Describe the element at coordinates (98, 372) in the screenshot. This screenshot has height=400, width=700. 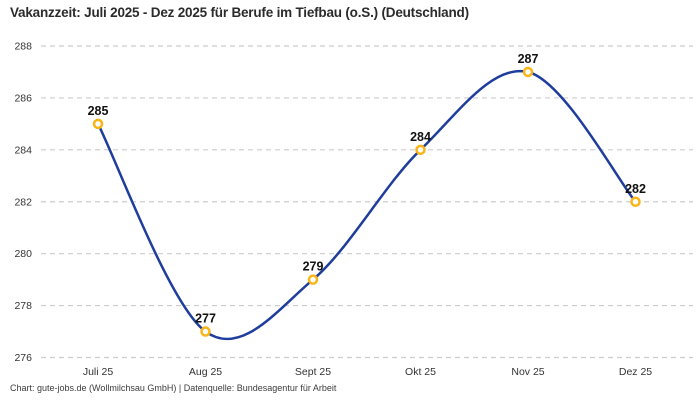
I see `x-tick-label: Juli 25` at that location.